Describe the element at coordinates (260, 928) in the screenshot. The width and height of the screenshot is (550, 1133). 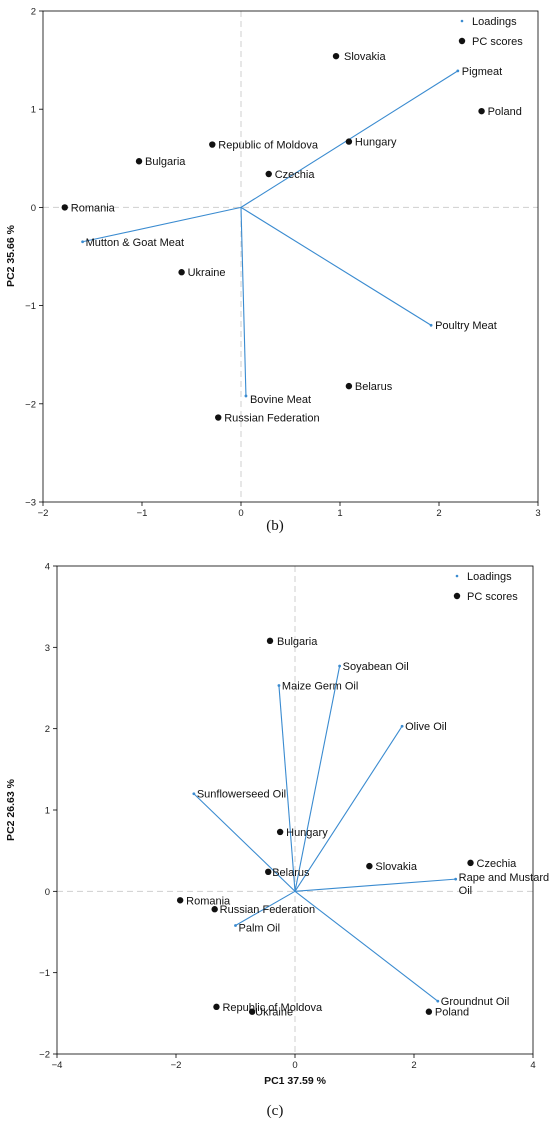
I see `loading-label: Palm Oil` at that location.